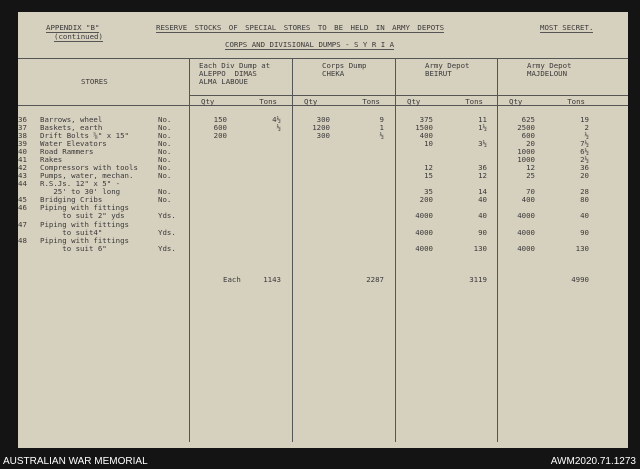  What do you see at coordinates (584, 191) in the screenshot?
I see `tons-value: 28` at bounding box center [584, 191].